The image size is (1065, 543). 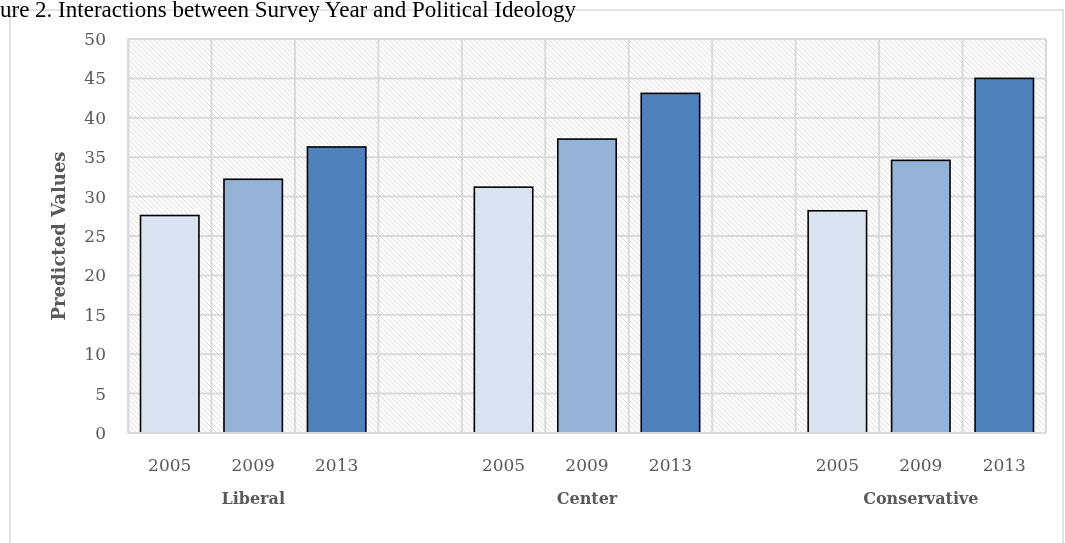 I want to click on y-axis-title: Predicted Values, so click(x=58, y=236).